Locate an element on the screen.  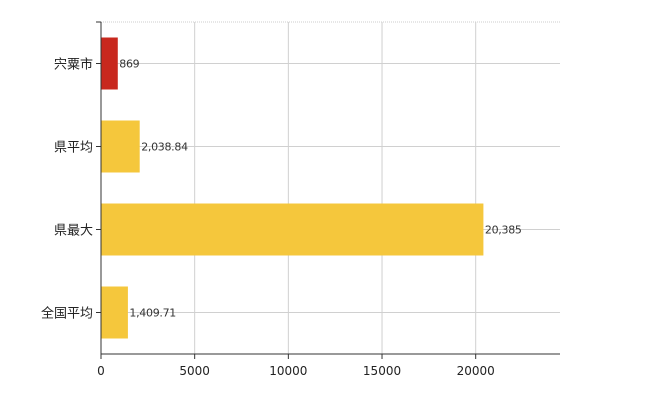
data-label: 20,385 is located at coordinates (503, 230).